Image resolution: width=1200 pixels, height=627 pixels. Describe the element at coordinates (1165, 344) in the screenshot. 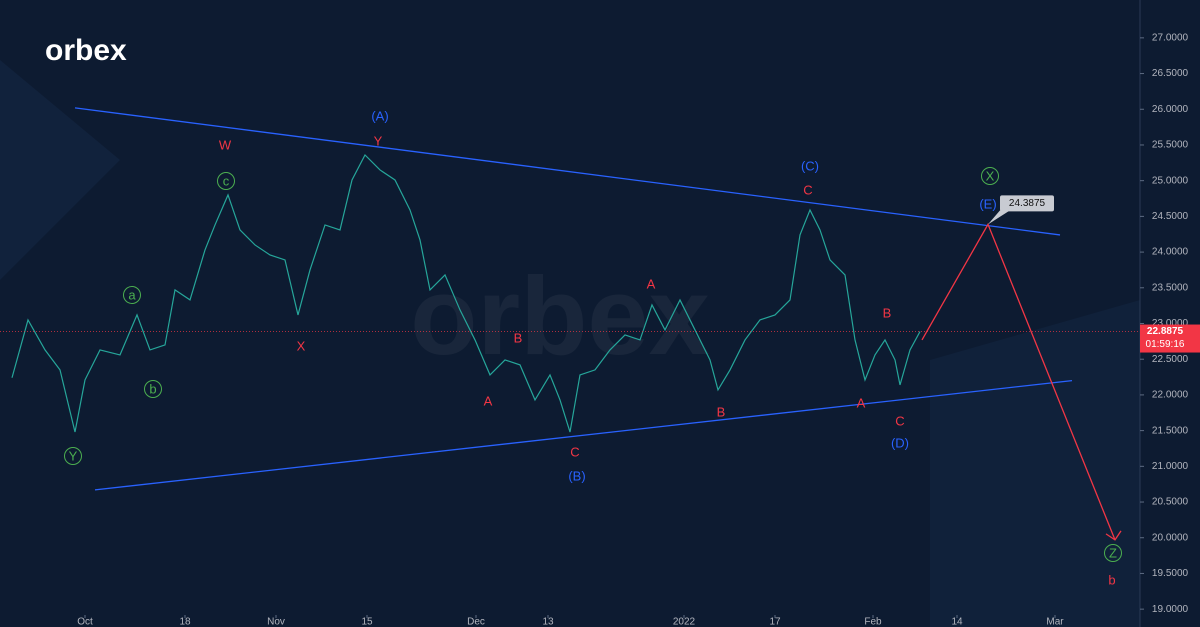

I see `countdown: 01:59:16` at that location.